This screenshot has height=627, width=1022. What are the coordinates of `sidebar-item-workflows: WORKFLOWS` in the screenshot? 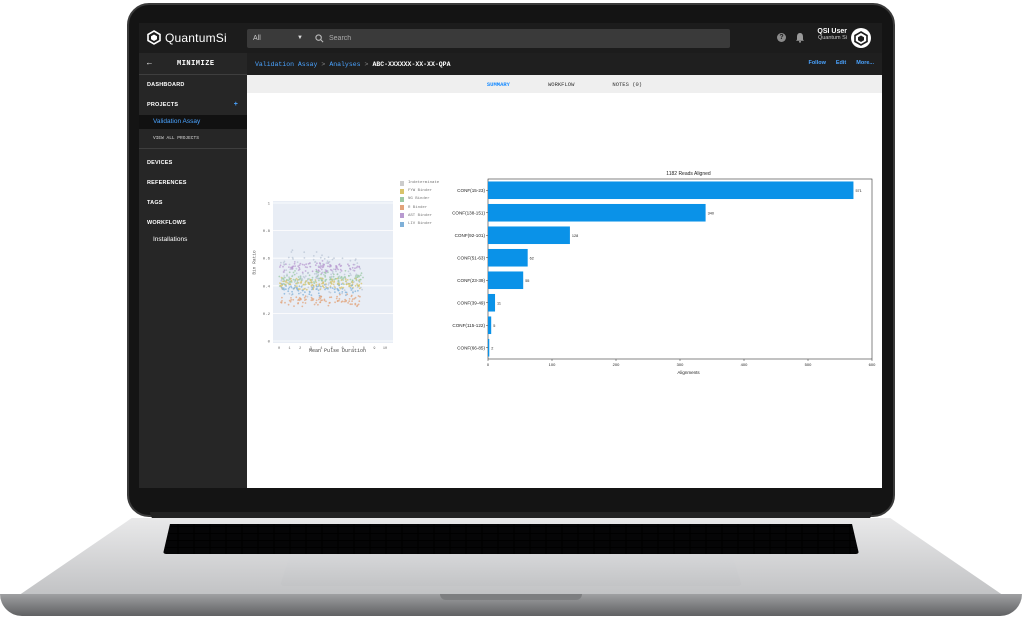 It's located at (193, 223).